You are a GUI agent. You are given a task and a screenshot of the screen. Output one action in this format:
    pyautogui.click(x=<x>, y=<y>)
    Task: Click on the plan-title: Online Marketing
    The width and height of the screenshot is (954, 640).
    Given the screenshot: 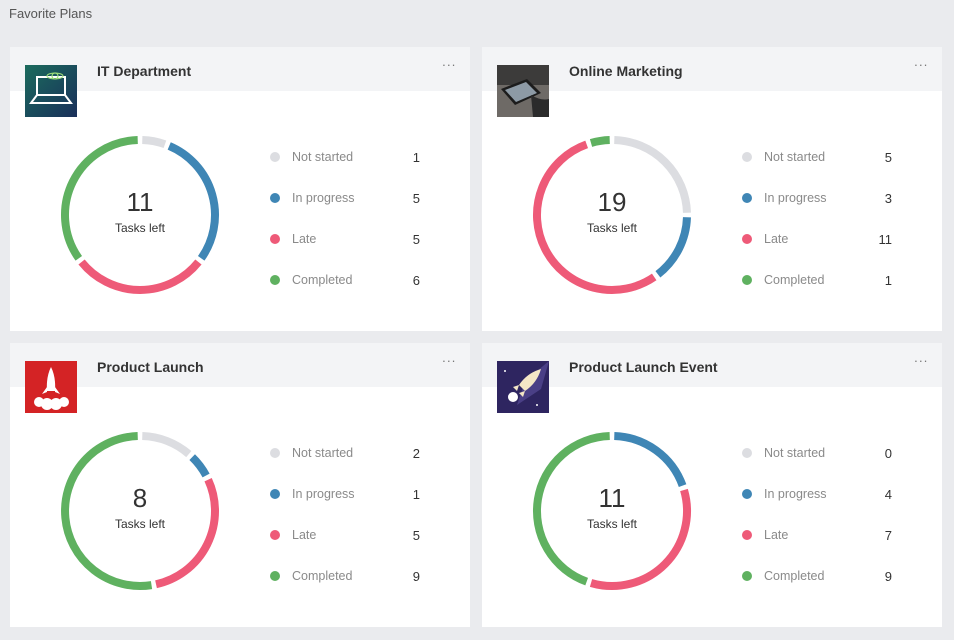 What is the action you would take?
    pyautogui.click(x=626, y=71)
    